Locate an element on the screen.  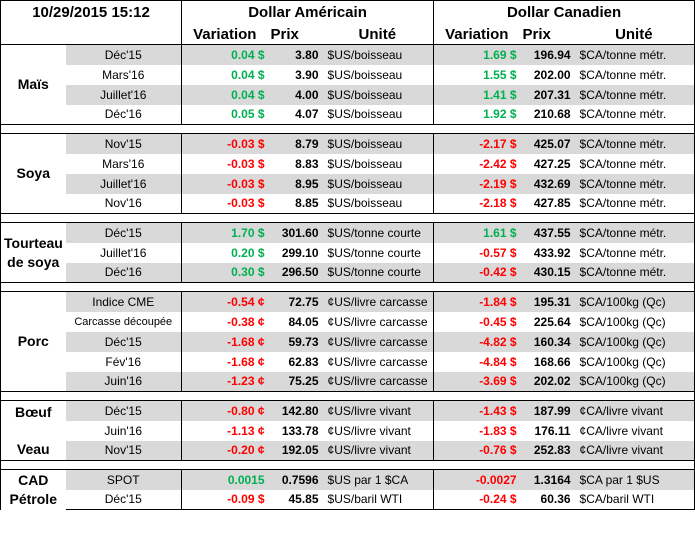
cad-variation-cell: -0.45 $ is located at coordinates (498, 321).